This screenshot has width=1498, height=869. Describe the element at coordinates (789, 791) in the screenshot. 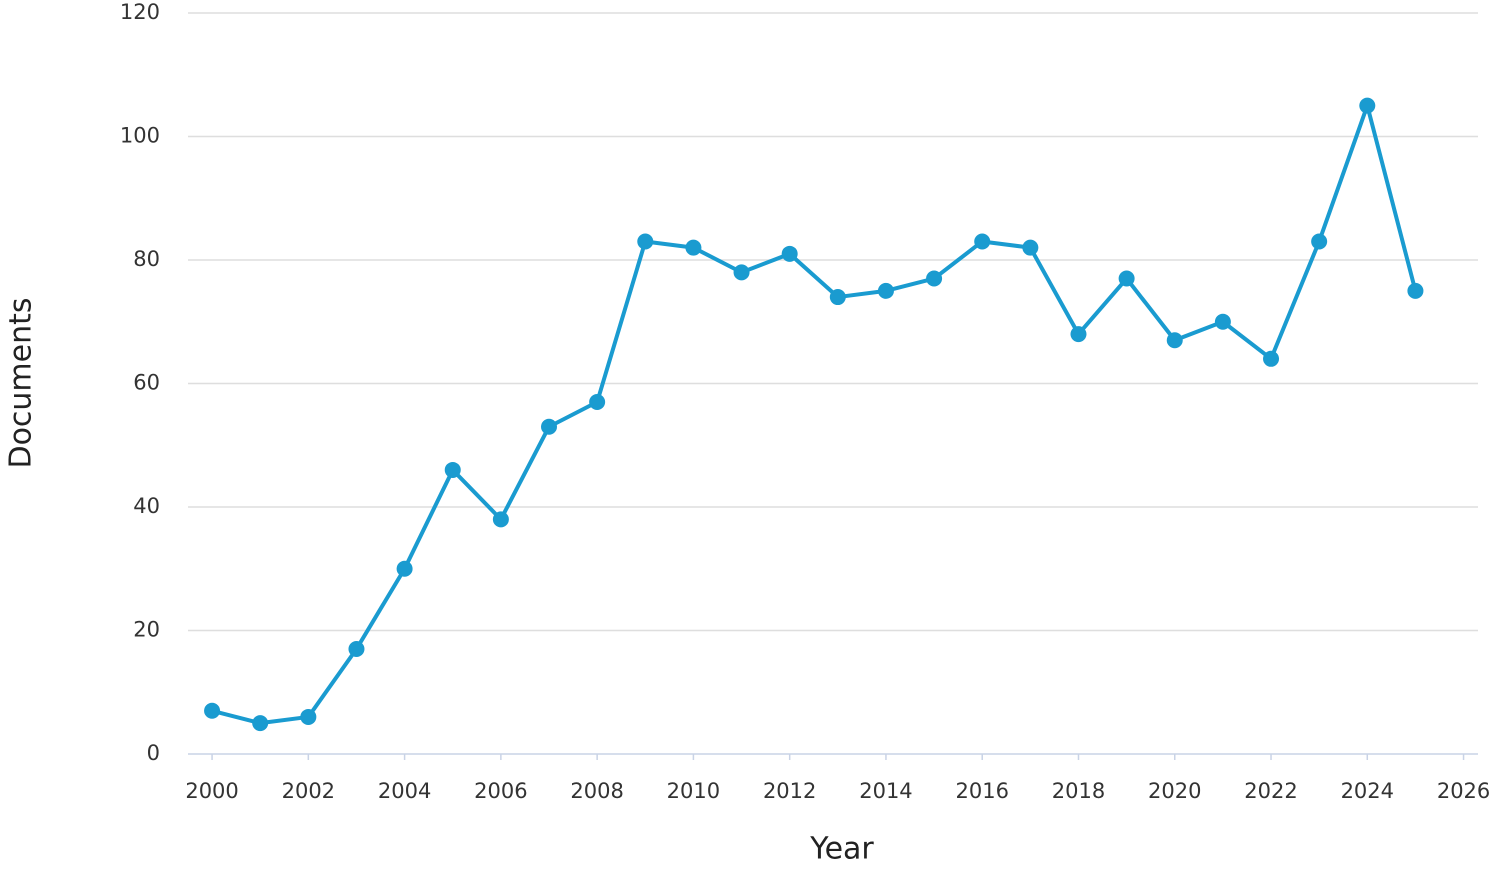

I see `x-tick-label: 2012` at that location.